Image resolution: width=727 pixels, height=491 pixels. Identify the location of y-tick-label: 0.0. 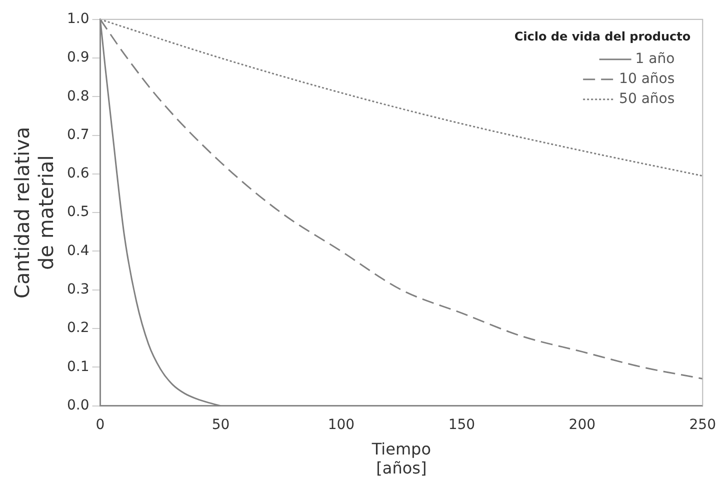
(78, 405).